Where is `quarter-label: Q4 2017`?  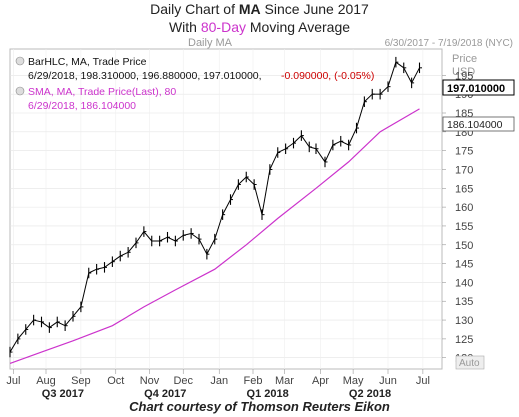
quarter-label: Q4 2017 is located at coordinates (165, 394).